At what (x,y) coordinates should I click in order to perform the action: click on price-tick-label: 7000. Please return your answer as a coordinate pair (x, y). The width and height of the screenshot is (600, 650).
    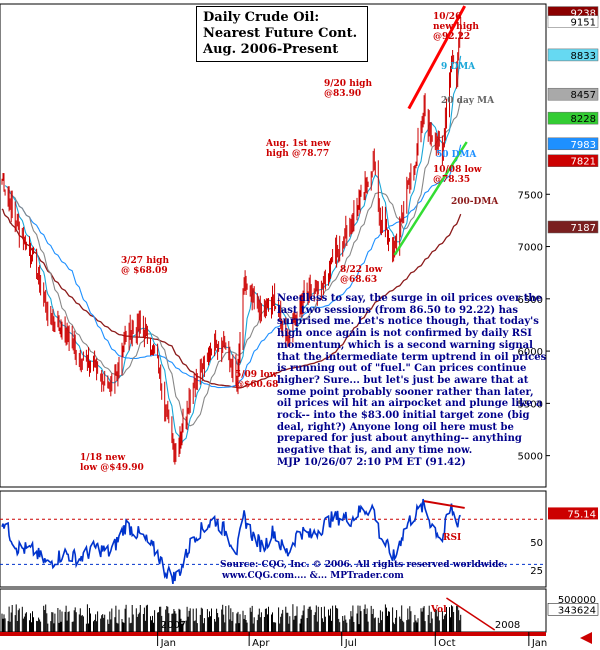
    Looking at the image, I should click on (530, 248).